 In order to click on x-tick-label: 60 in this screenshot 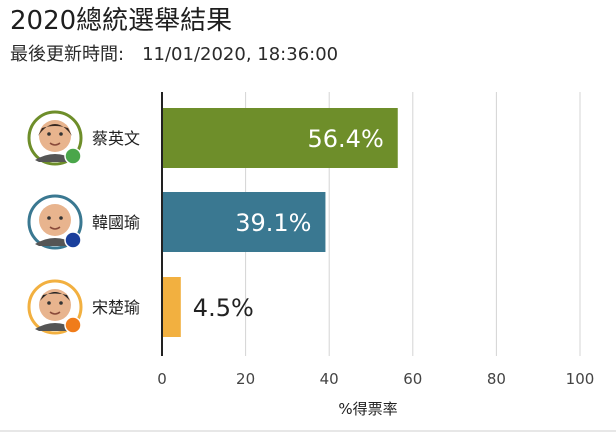, I will do `click(412, 379)`.